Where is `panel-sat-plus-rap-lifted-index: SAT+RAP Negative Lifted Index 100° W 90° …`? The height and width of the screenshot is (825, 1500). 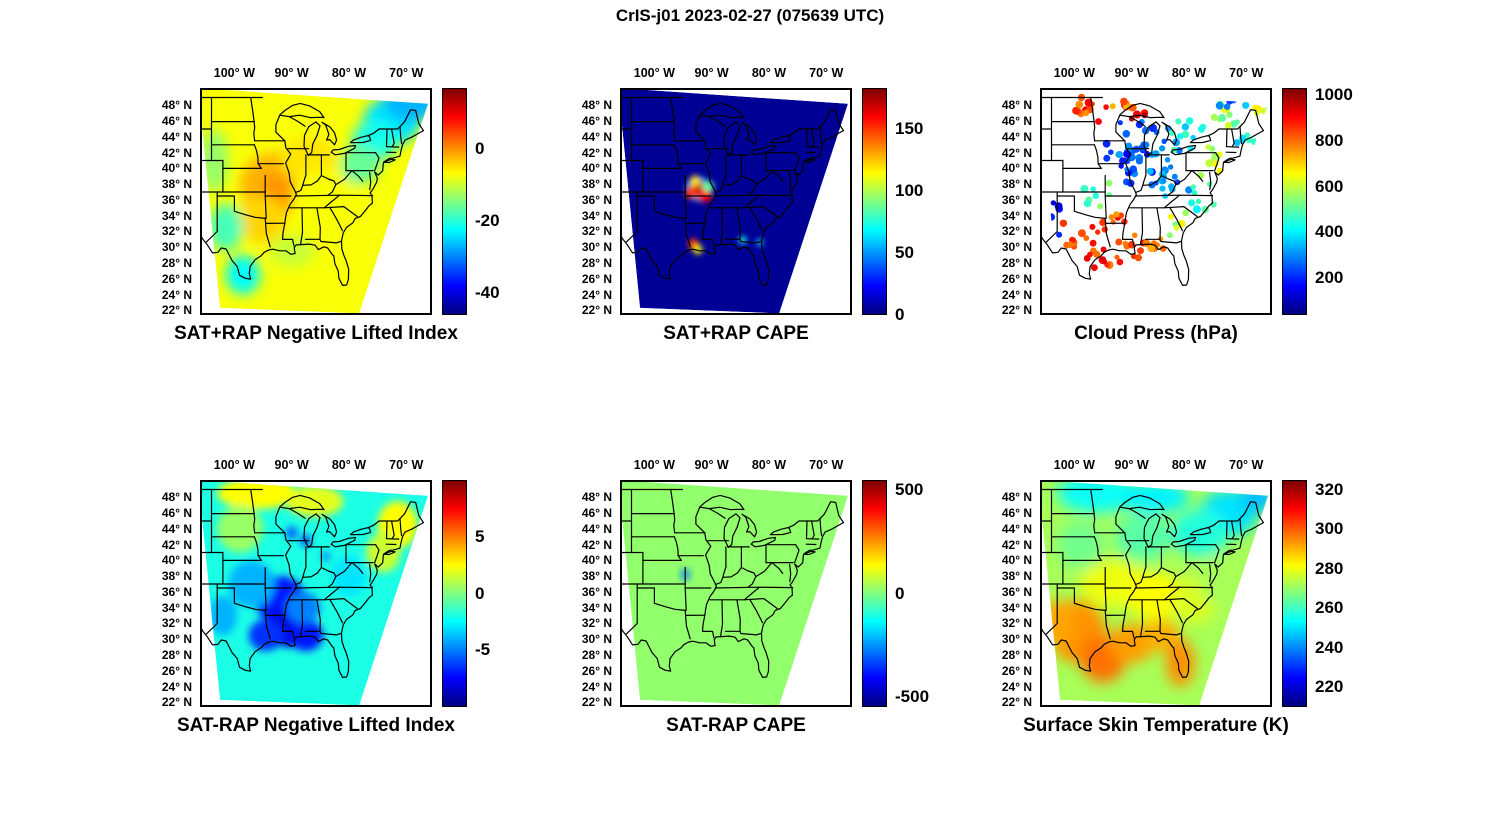
panel-sat-plus-rap-lifted-index: SAT+RAP Negative Lifted Index 100° W 90° … is located at coordinates (346, 227).